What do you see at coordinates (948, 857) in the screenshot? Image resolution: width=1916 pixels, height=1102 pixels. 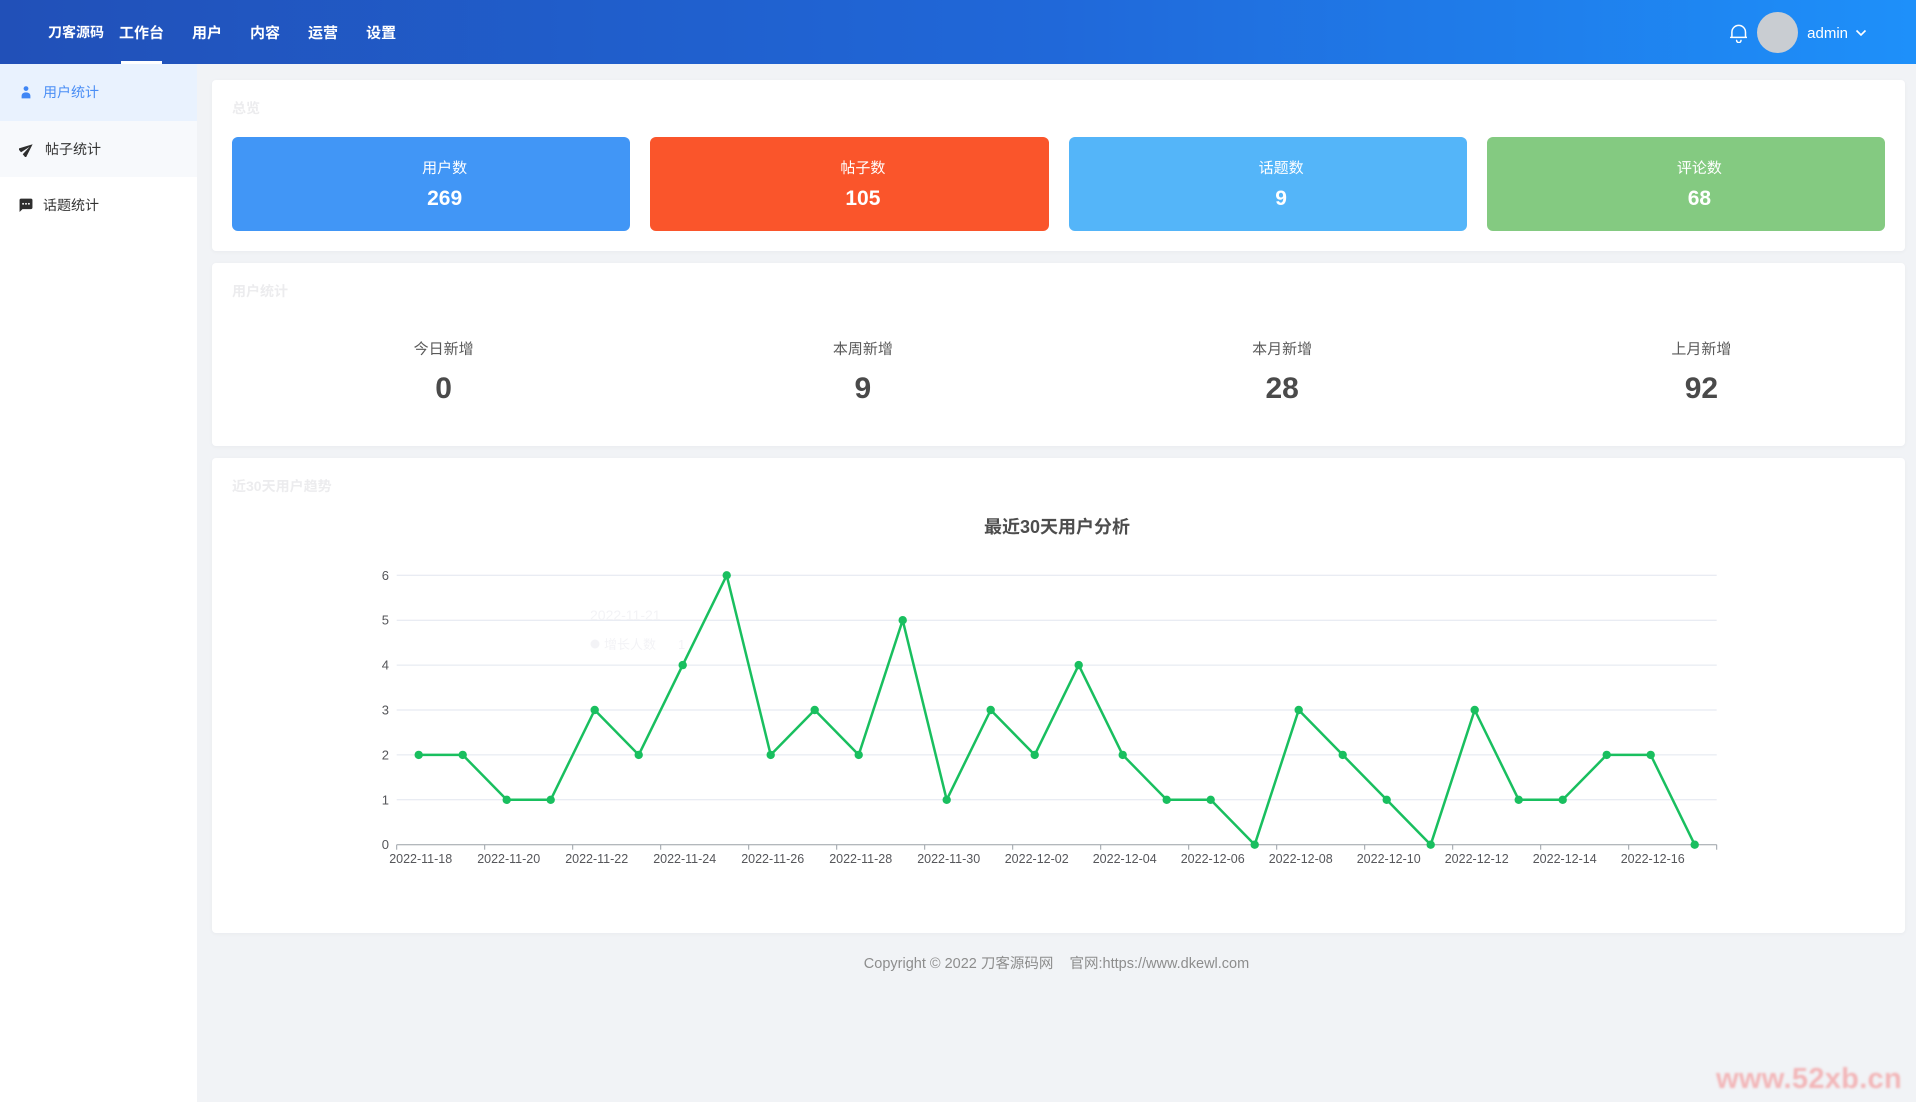 I see `svg-text: 2022-11-30` at bounding box center [948, 857].